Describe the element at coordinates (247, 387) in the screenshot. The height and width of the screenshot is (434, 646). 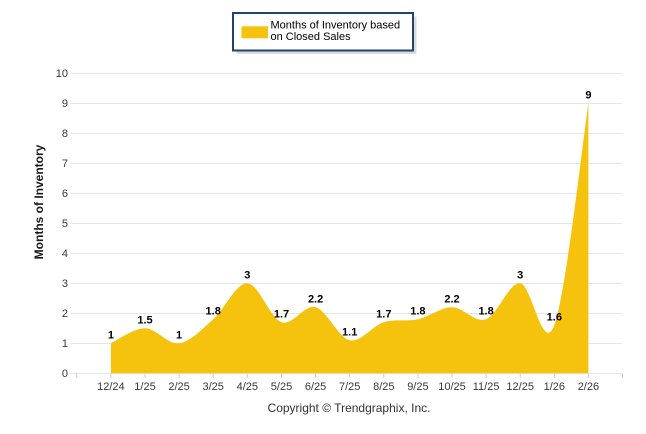
I see `svg-text: 4/25` at that location.